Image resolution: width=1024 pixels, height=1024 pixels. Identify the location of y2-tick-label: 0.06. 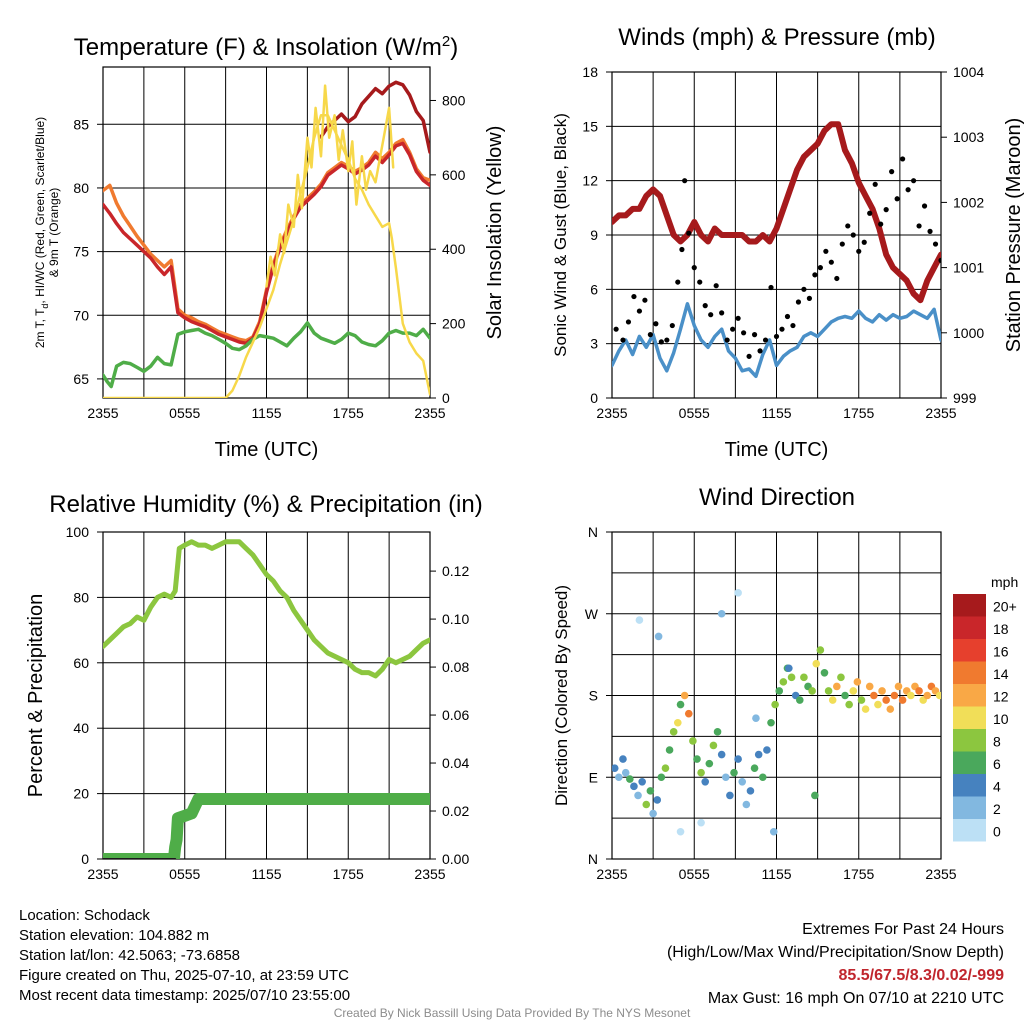
(455, 715).